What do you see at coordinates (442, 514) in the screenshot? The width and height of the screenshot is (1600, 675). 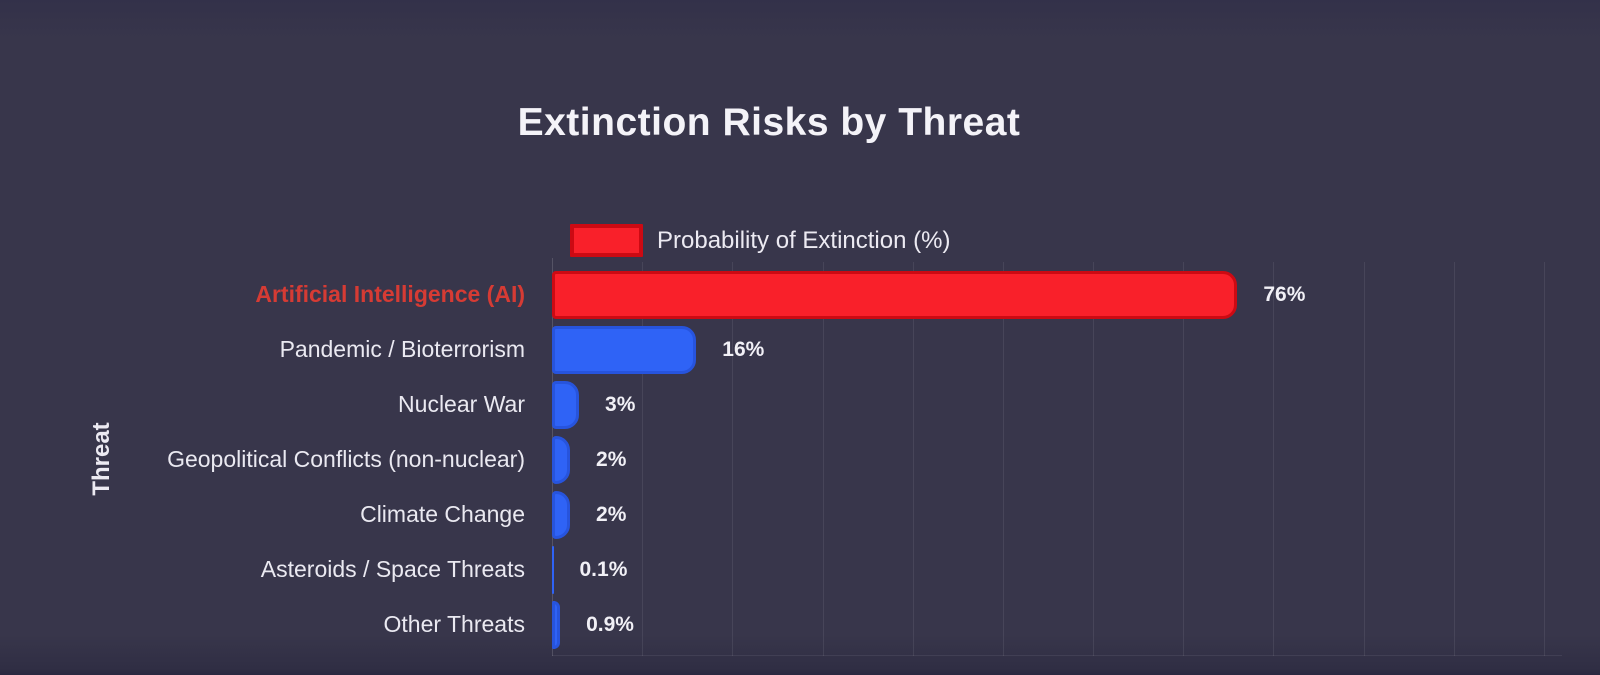 I see `category-label: Climate Change` at bounding box center [442, 514].